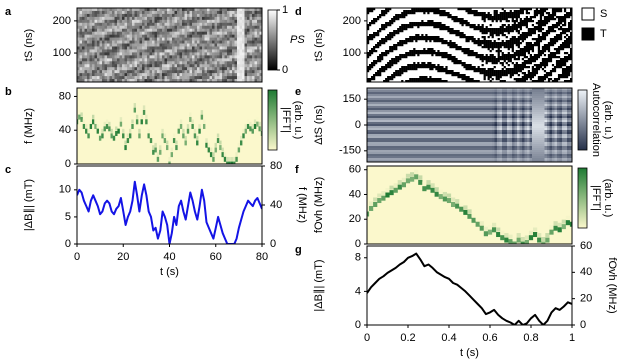 This screenshot has height=360, width=630. I want to click on y2-tick-label: 40, so click(276, 205).